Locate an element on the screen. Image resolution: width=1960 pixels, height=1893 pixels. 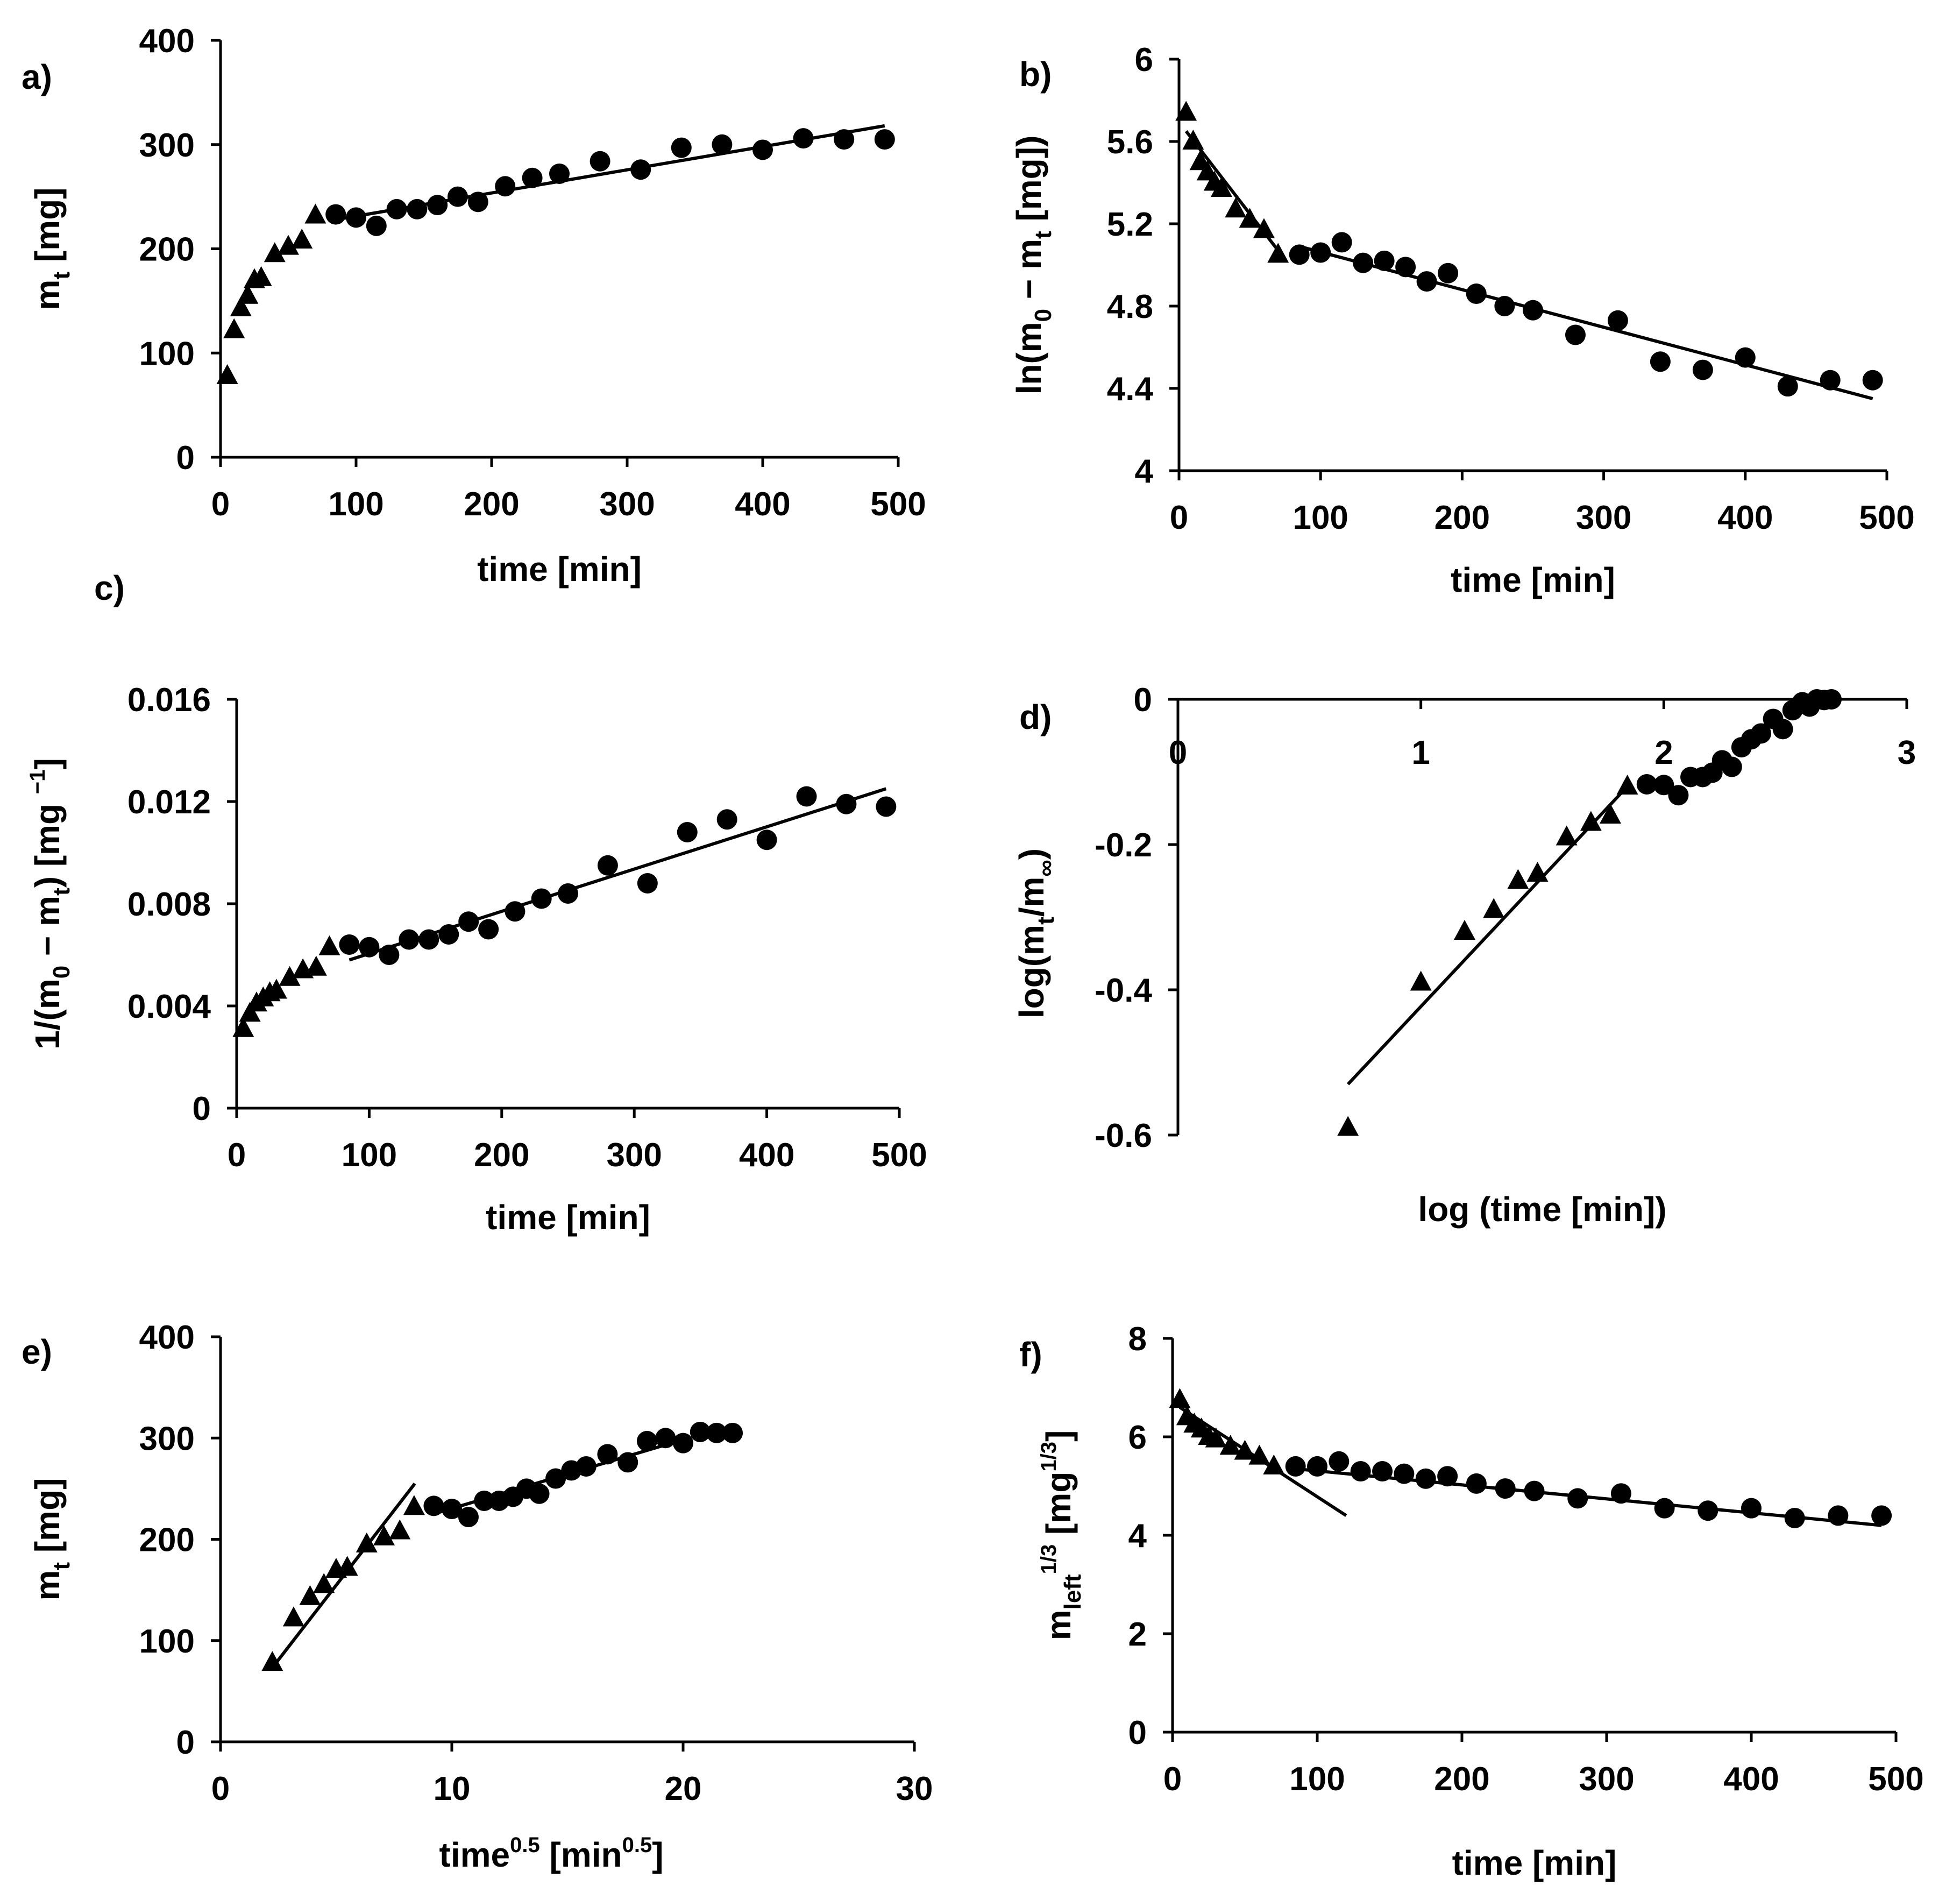
axis-title-part: 1/(m is located at coordinates (47, 1014).